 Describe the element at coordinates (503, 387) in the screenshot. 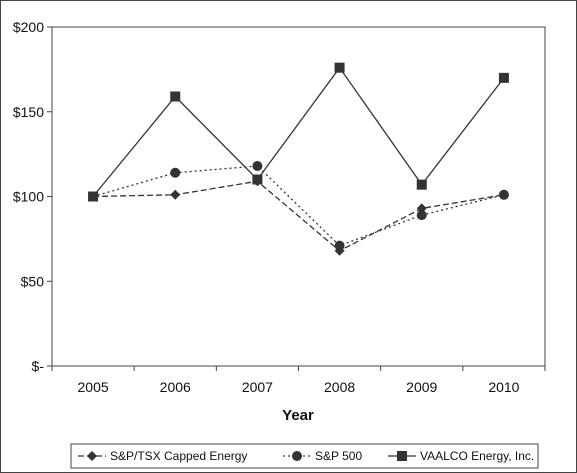

I see `x-tick-label: 2010` at that location.